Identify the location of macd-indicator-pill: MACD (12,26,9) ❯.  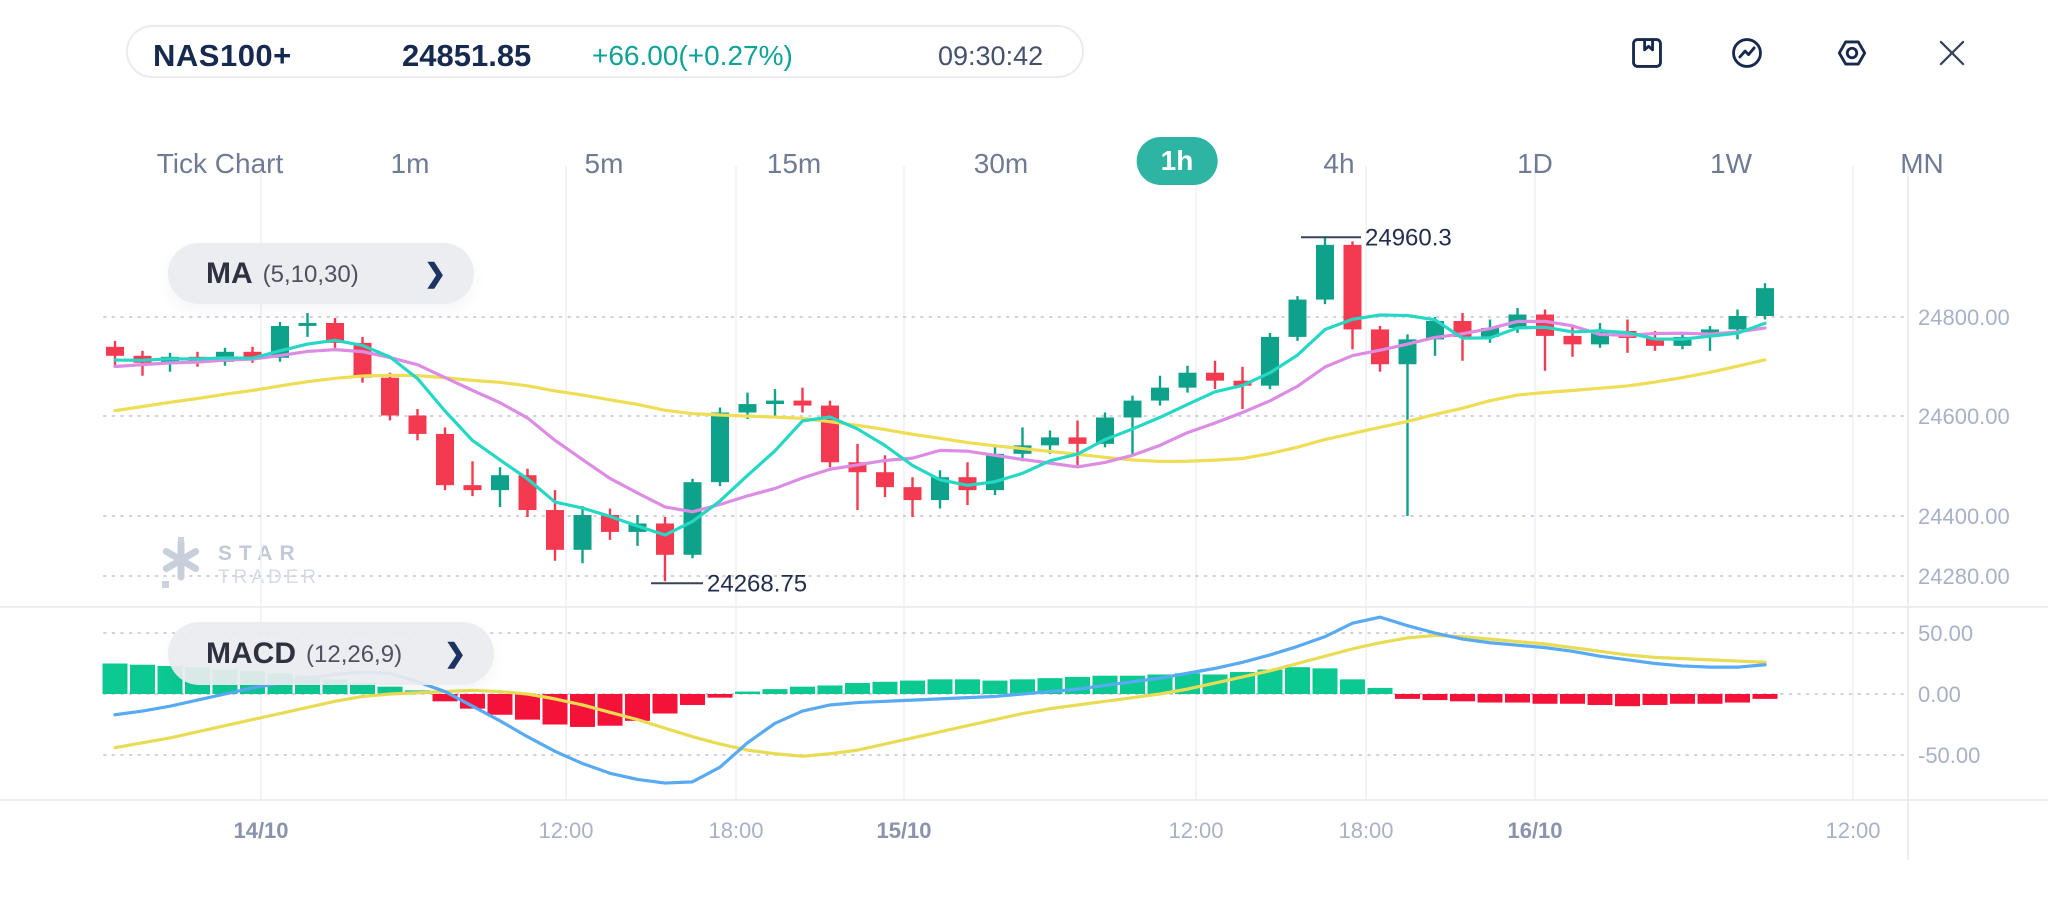
(331, 653).